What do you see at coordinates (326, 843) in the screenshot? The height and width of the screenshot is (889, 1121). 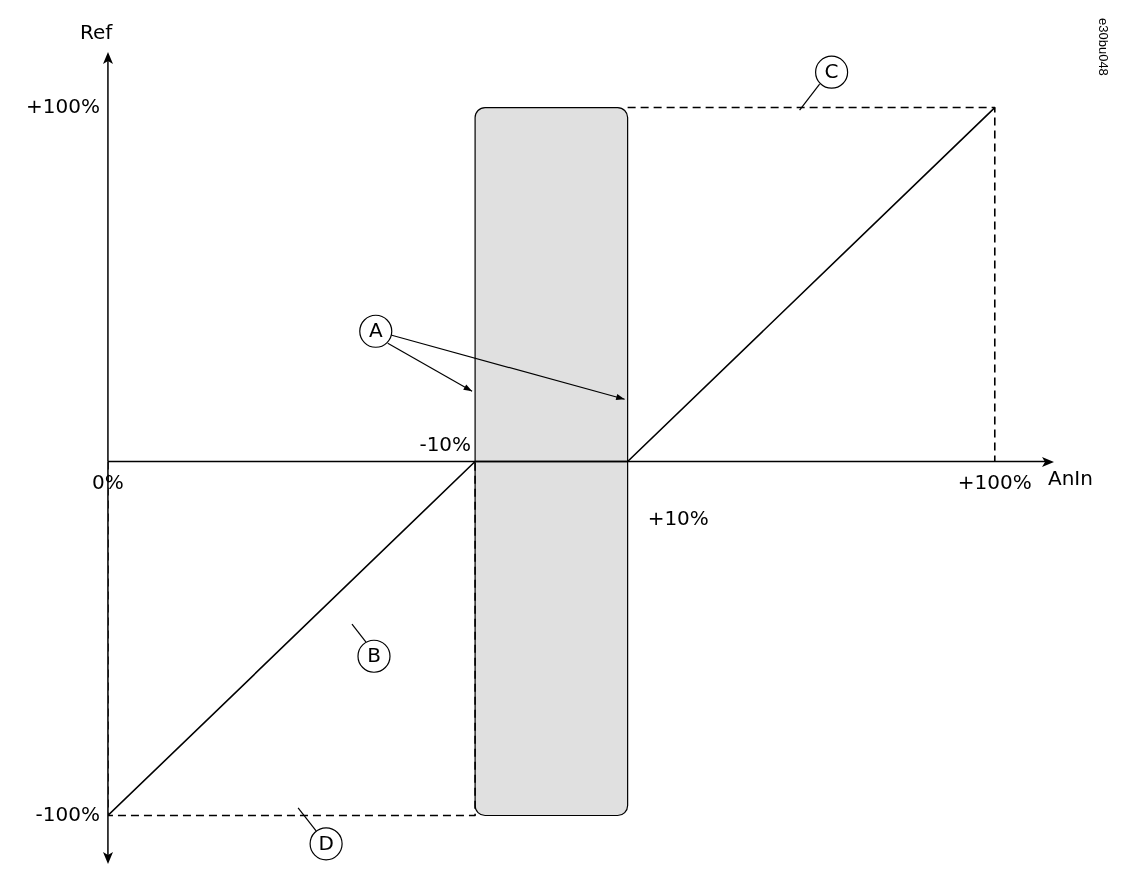 I see `annotation: D` at bounding box center [326, 843].